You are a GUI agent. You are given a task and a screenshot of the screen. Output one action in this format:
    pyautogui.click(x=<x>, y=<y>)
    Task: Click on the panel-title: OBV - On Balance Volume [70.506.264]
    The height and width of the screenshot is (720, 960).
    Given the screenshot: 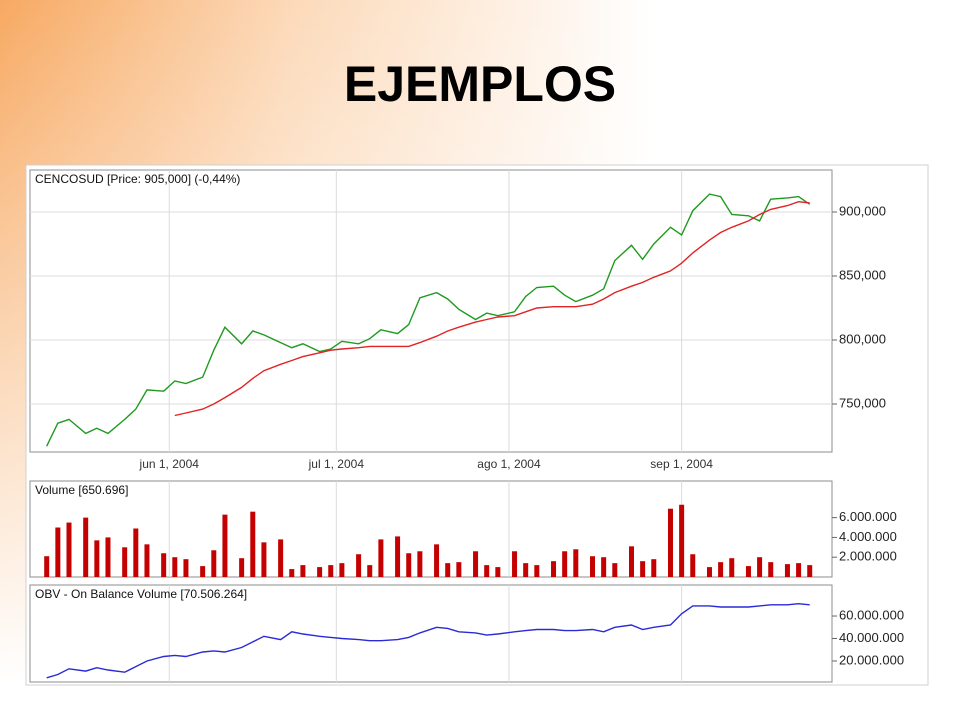 What is the action you would take?
    pyautogui.click(x=141, y=594)
    